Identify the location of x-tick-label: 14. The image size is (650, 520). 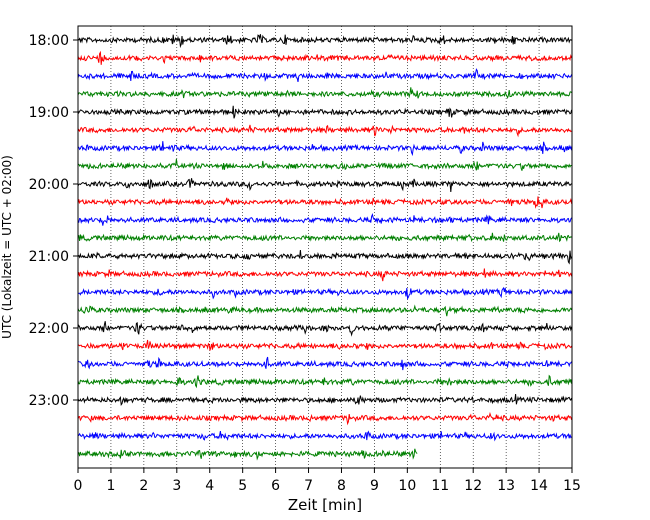
(539, 486).